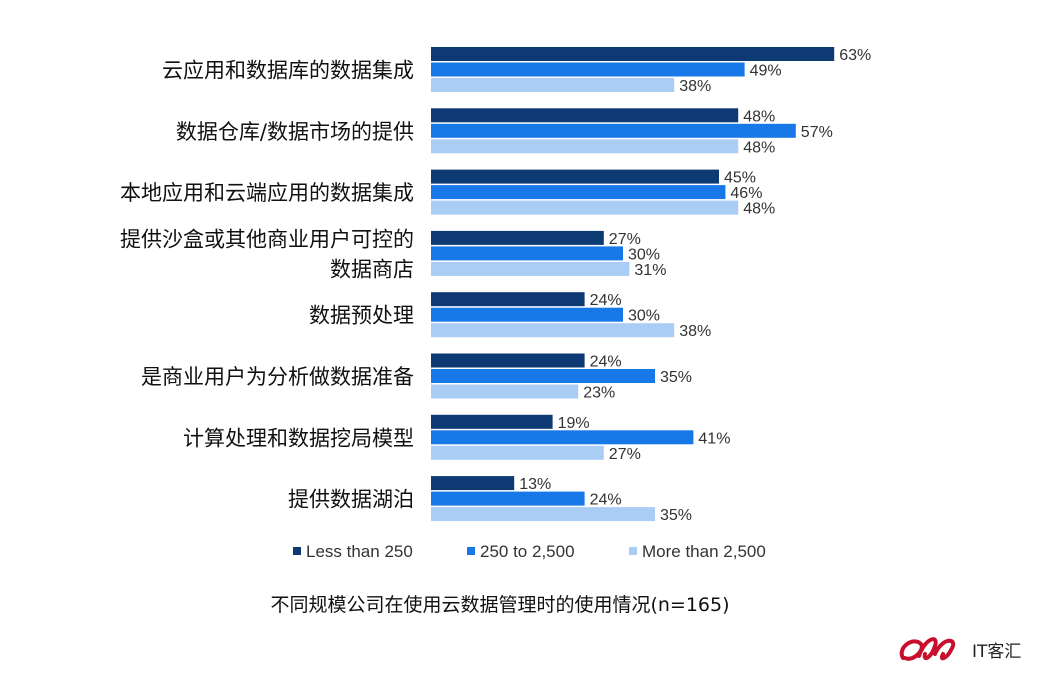 The width and height of the screenshot is (1040, 678). I want to click on value-label-1-3: 38%, so click(695, 86).